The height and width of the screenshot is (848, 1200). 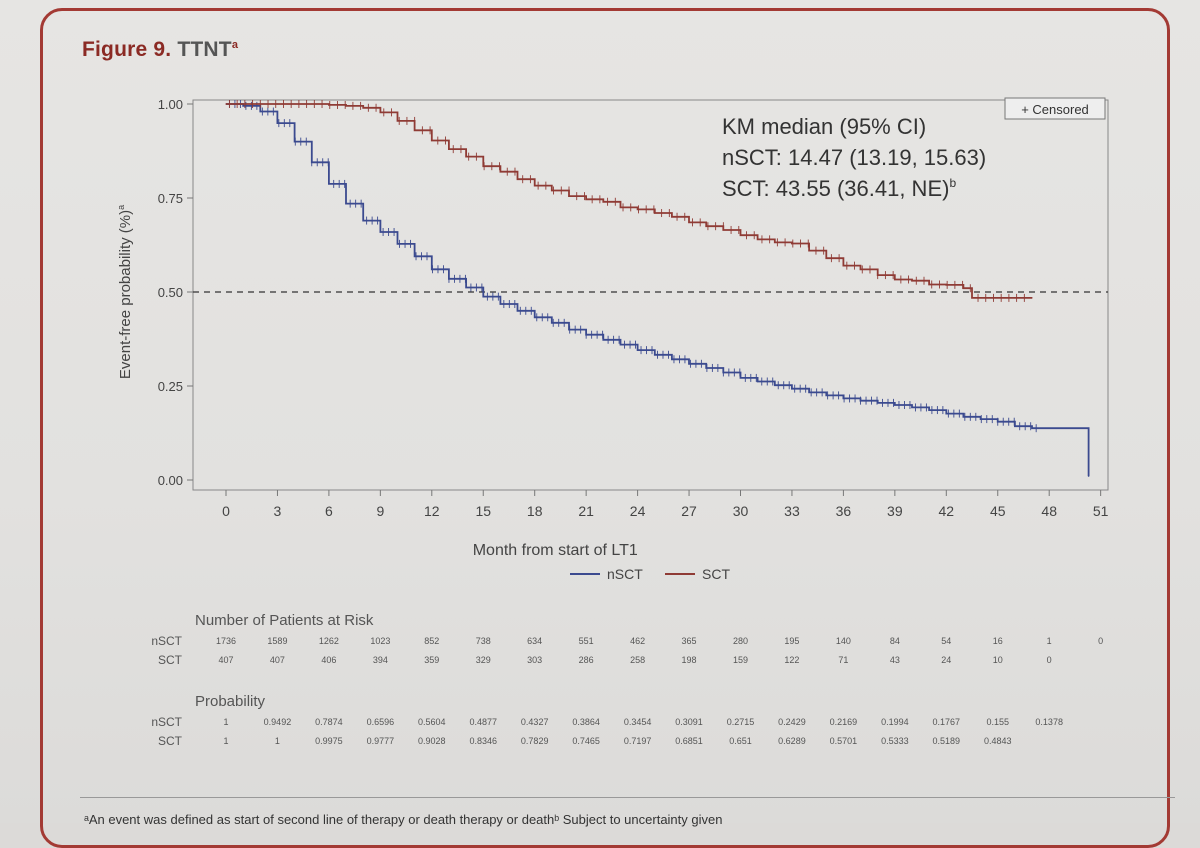 I want to click on x-tick-label: 45, so click(x=998, y=511).